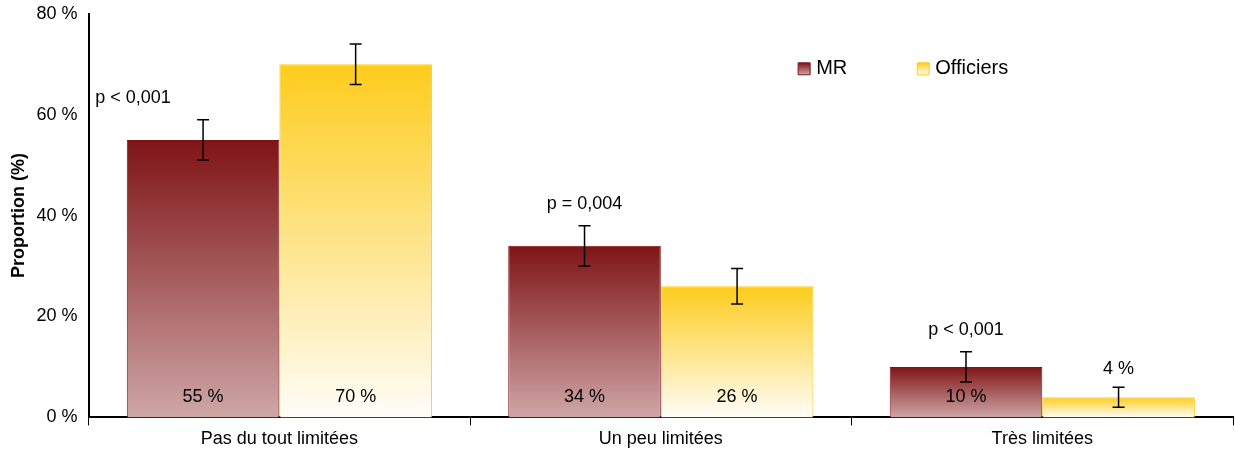 This screenshot has height=457, width=1235. Describe the element at coordinates (585, 396) in the screenshot. I see `data-label: 34 %` at that location.